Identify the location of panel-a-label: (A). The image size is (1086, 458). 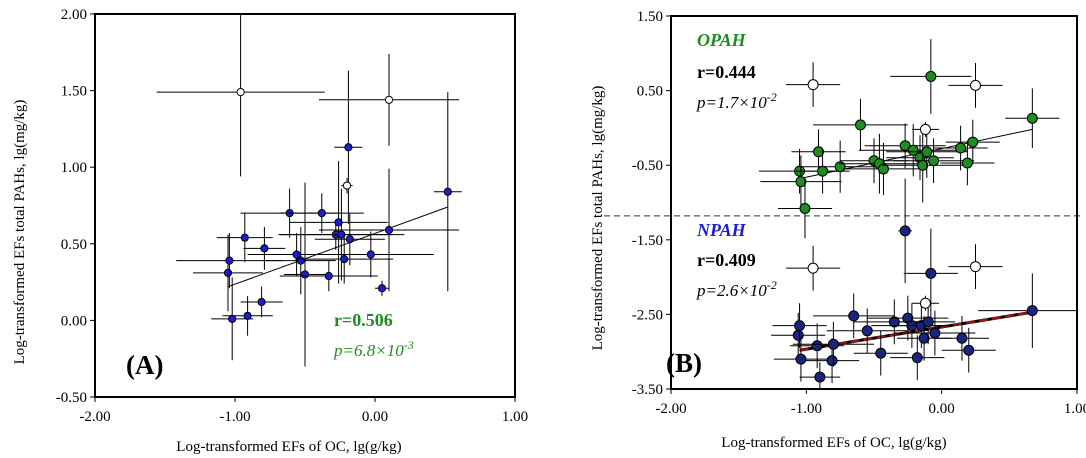
(144, 365).